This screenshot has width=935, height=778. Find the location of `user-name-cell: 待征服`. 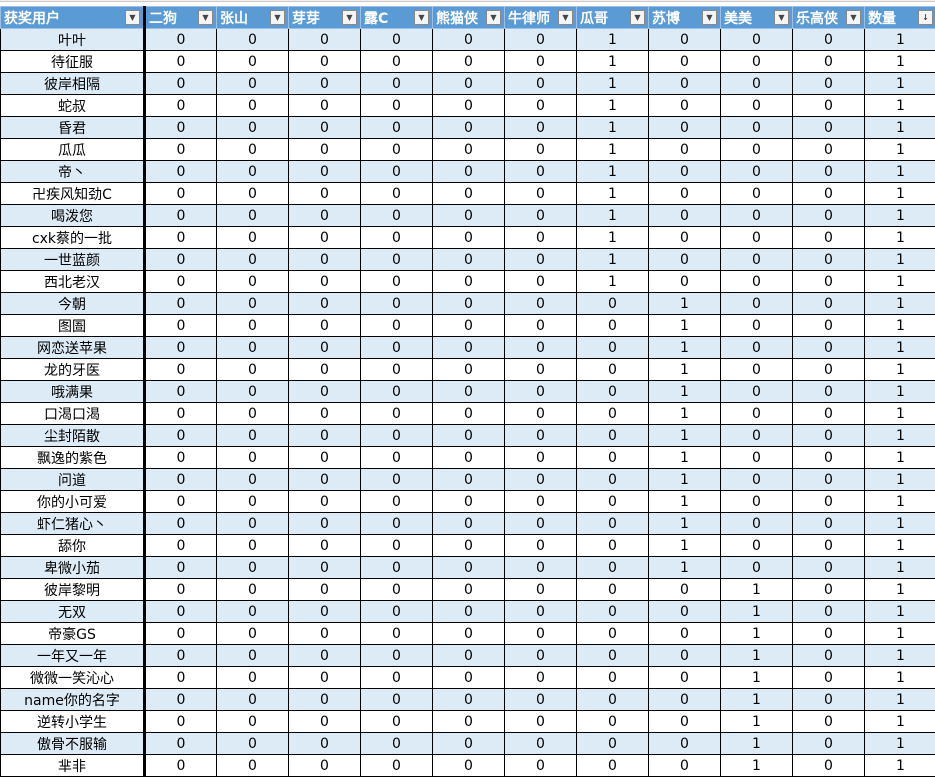

user-name-cell: 待征服 is located at coordinates (73, 61).